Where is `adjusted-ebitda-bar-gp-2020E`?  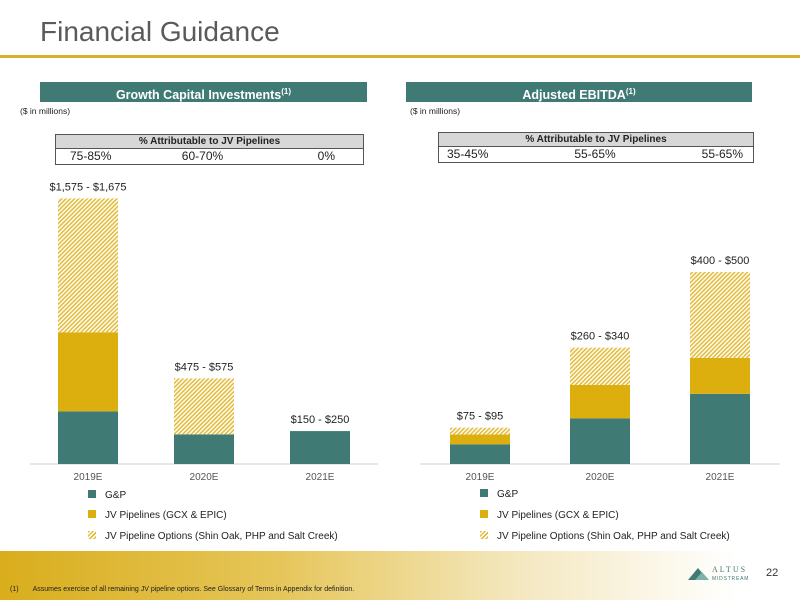 adjusted-ebitda-bar-gp-2020E is located at coordinates (600, 441).